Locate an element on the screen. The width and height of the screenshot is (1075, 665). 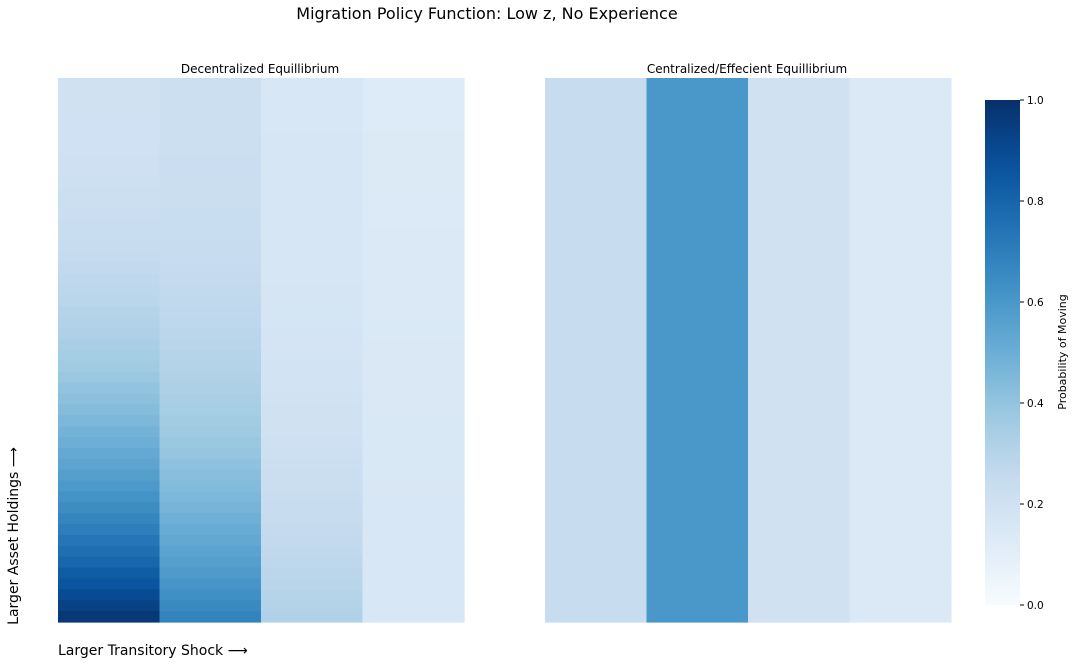
colorbar: 0.0 0.2 0.4 0.6 0.8 1.0 Probability of Moving is located at coordinates (1027, 353).